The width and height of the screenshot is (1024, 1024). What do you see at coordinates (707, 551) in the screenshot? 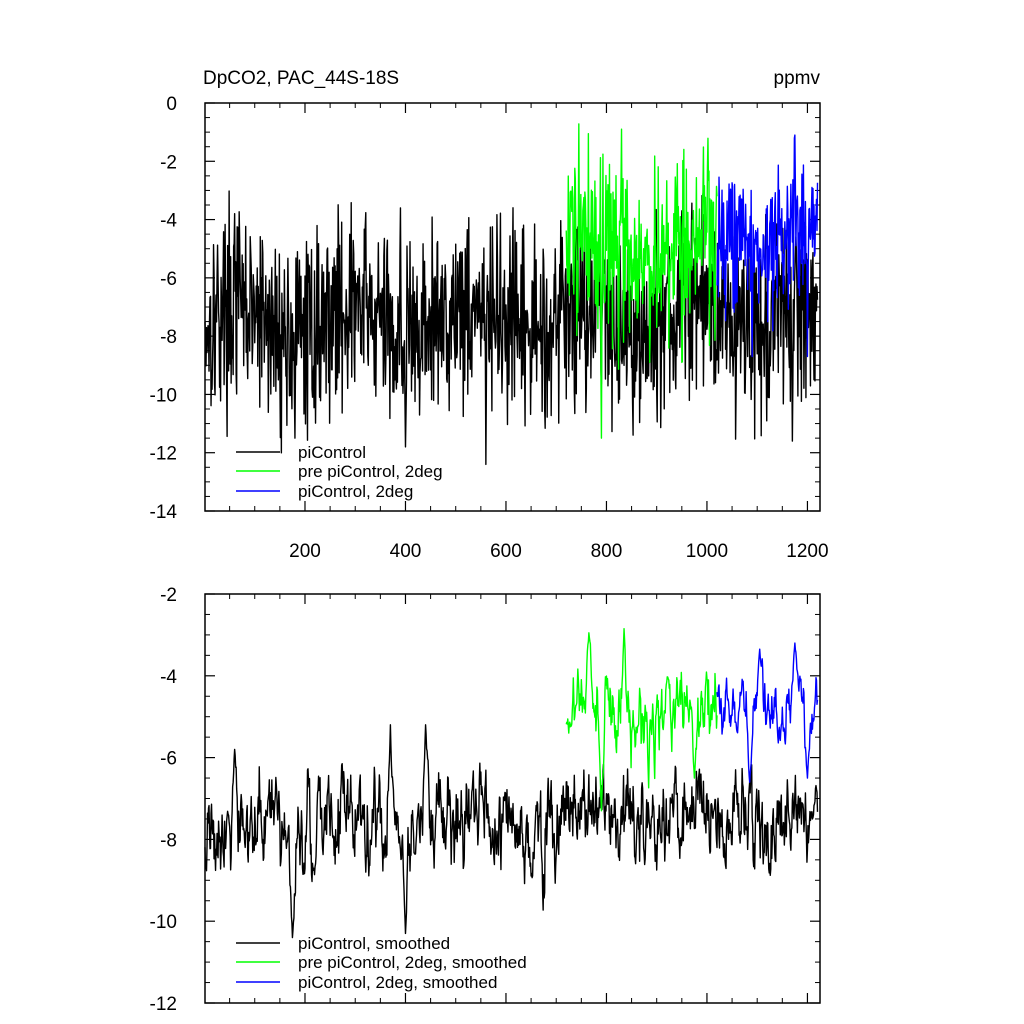
I see `x-tick-label: 1000` at bounding box center [707, 551].